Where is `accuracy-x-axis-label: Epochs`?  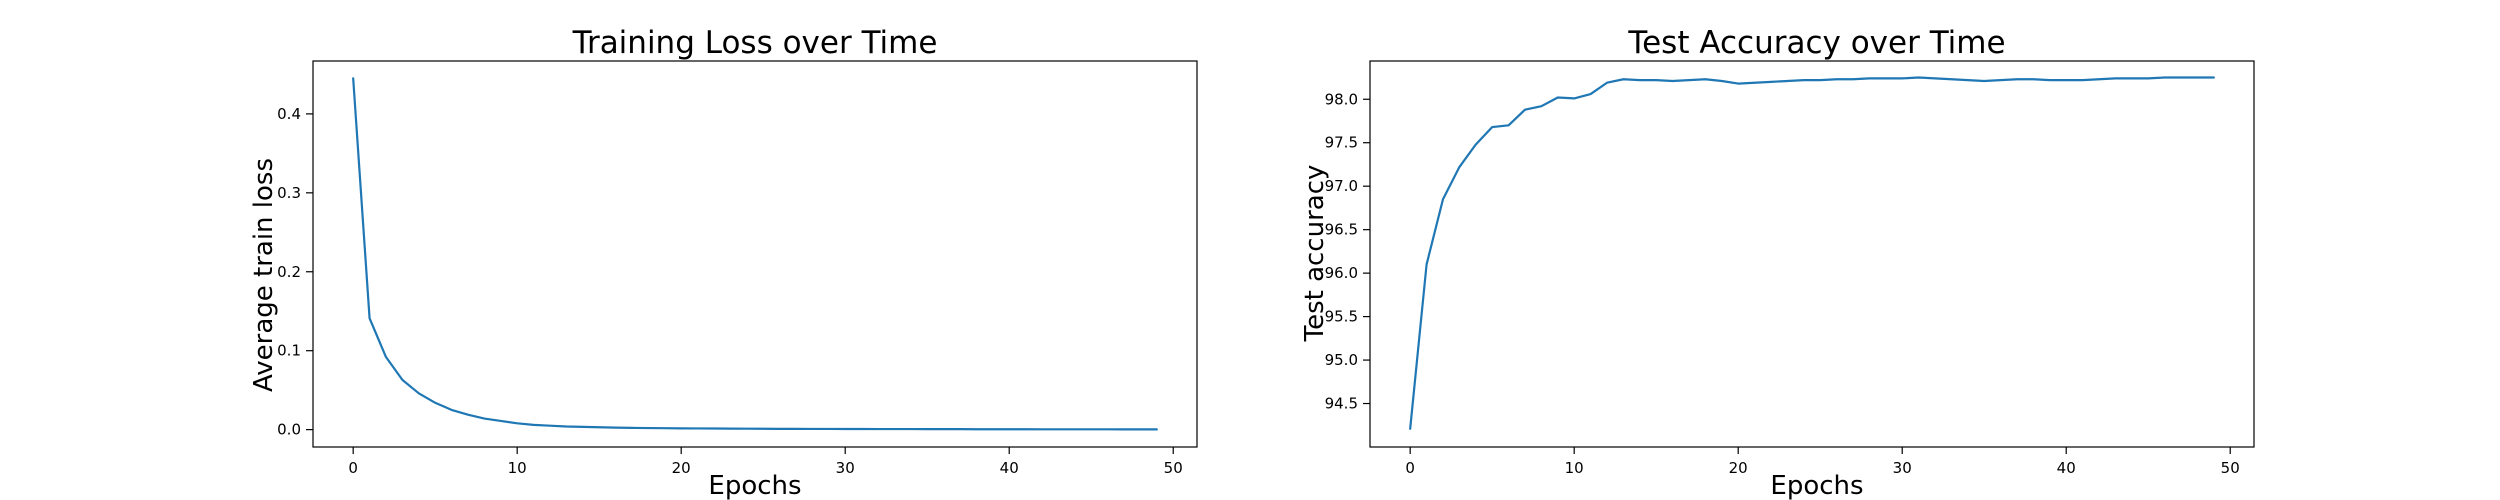 accuracy-x-axis-label: Epochs is located at coordinates (1816, 485).